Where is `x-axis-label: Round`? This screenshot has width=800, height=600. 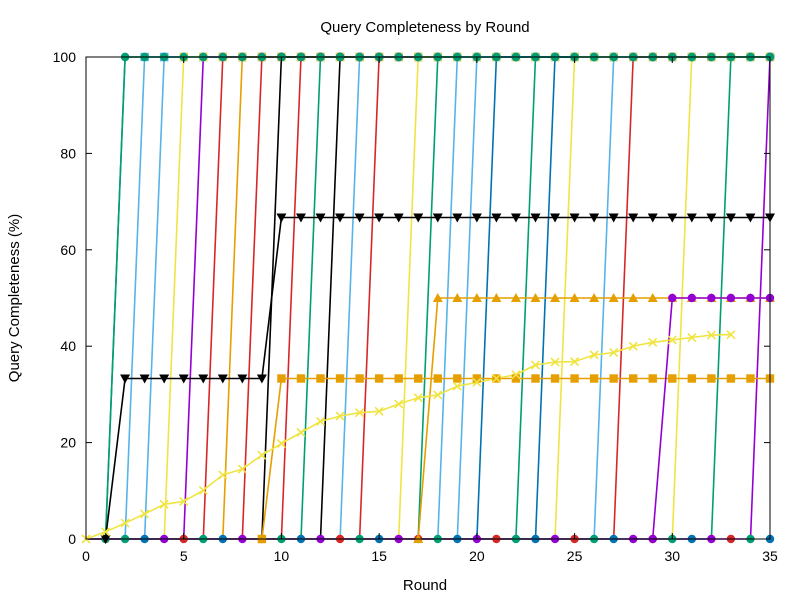
x-axis-label: Round is located at coordinates (425, 585).